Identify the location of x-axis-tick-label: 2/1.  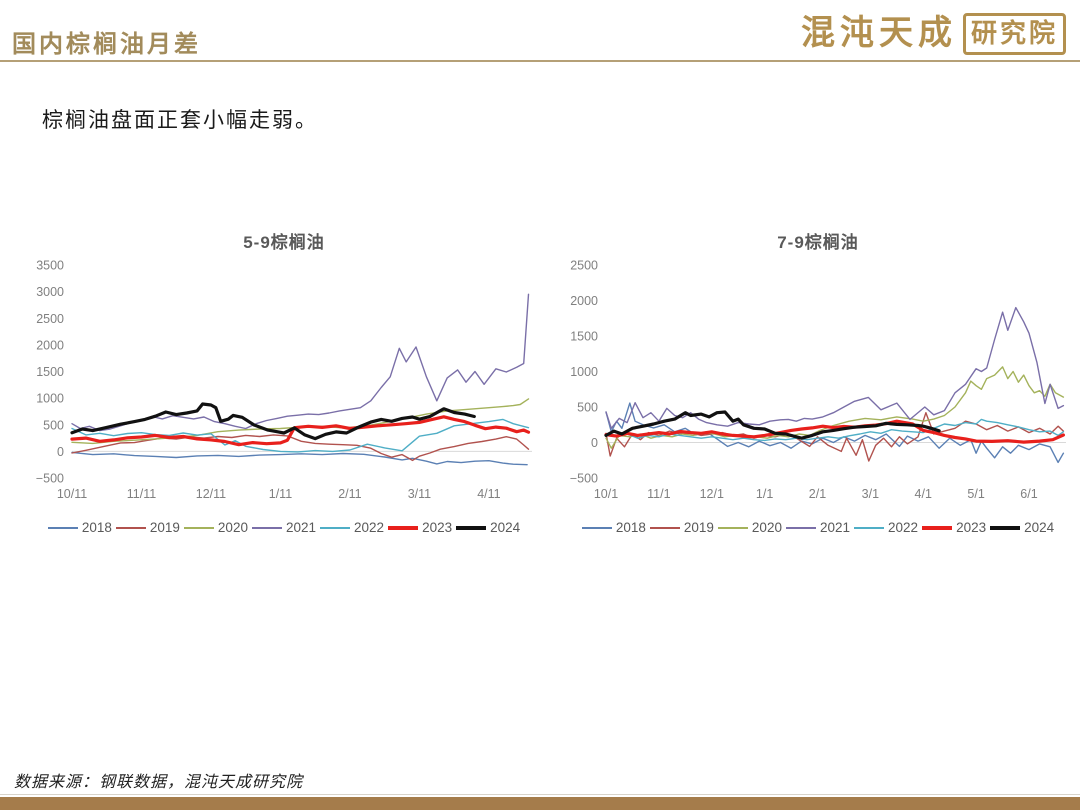
(817, 494).